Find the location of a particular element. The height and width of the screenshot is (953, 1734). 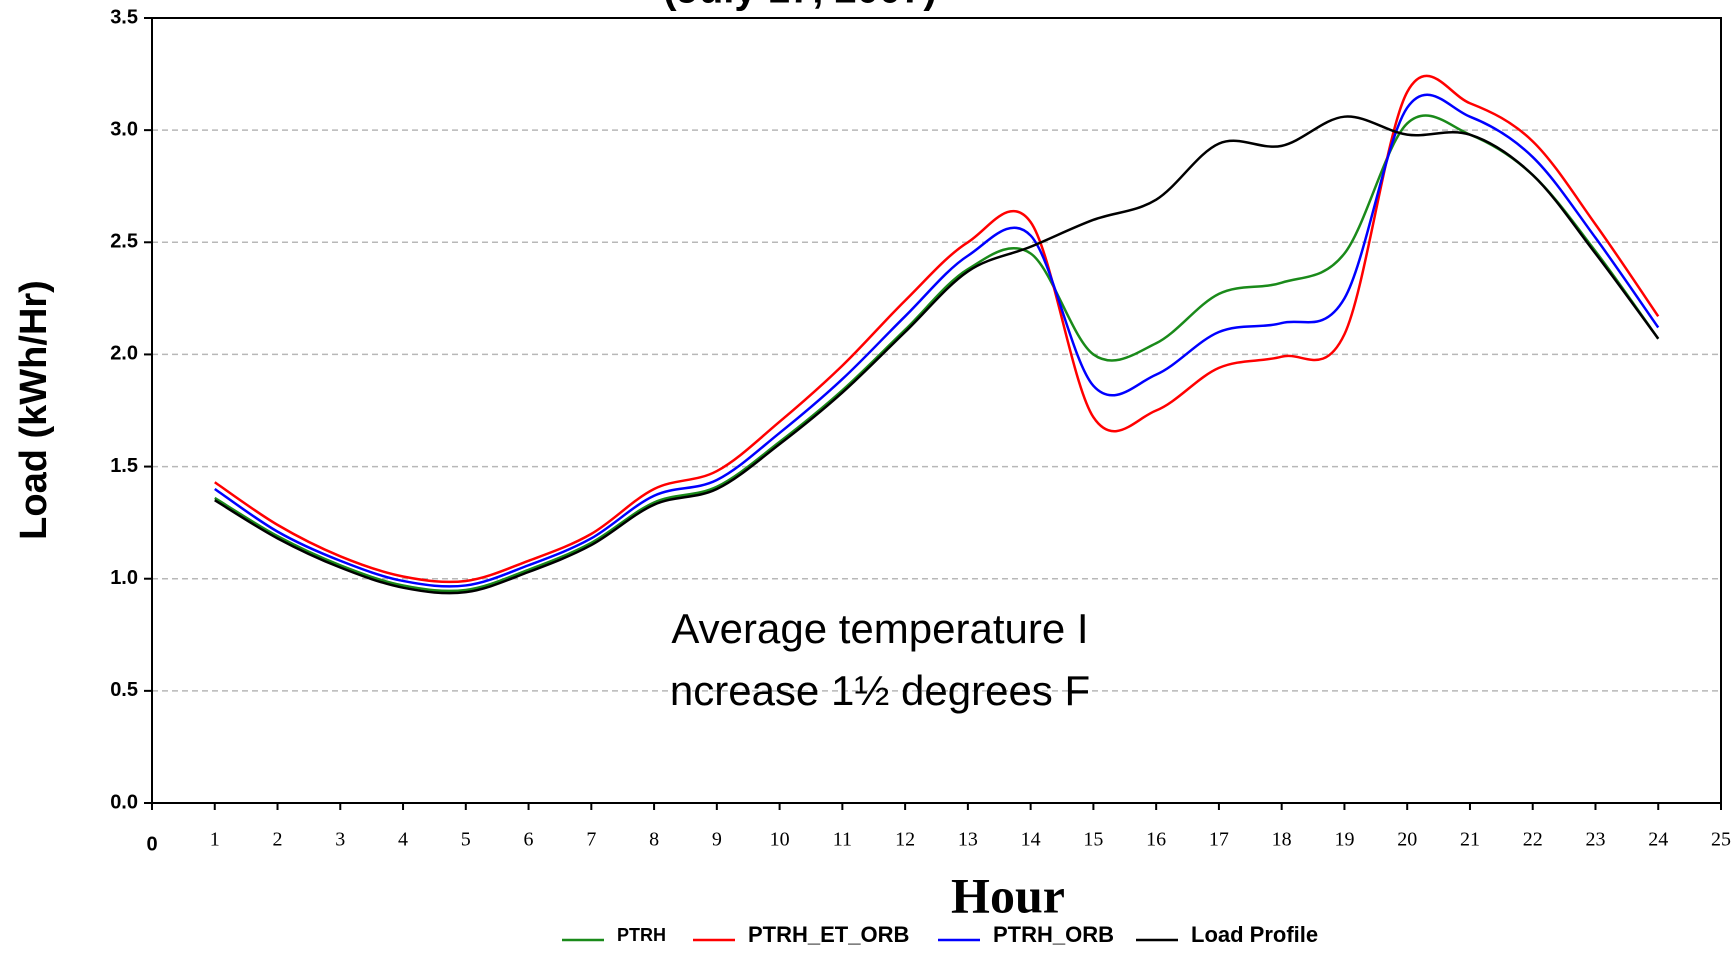

x-tick-label: 10 is located at coordinates (780, 840).